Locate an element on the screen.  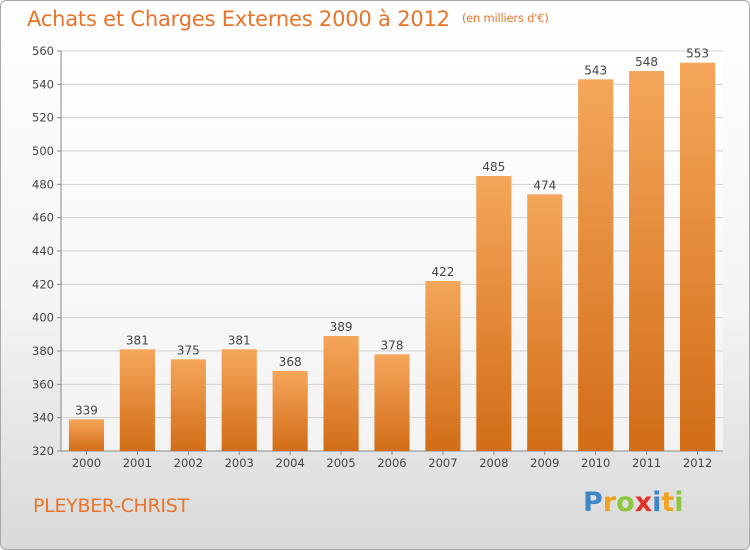
data-label: 543 is located at coordinates (595, 70).